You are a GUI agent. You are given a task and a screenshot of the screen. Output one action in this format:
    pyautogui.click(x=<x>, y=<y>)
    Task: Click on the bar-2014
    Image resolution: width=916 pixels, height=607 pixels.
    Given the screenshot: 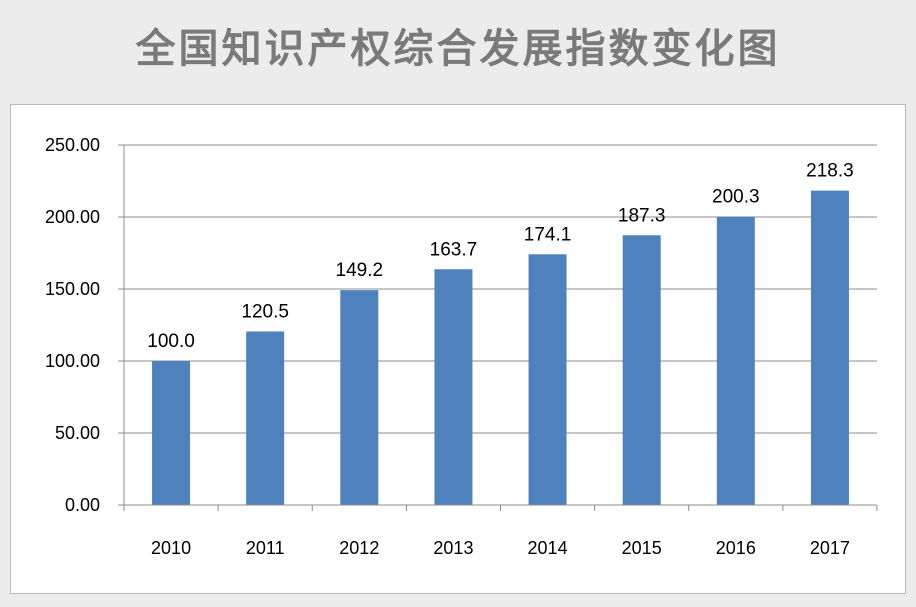 What is the action you would take?
    pyautogui.click(x=547, y=379)
    